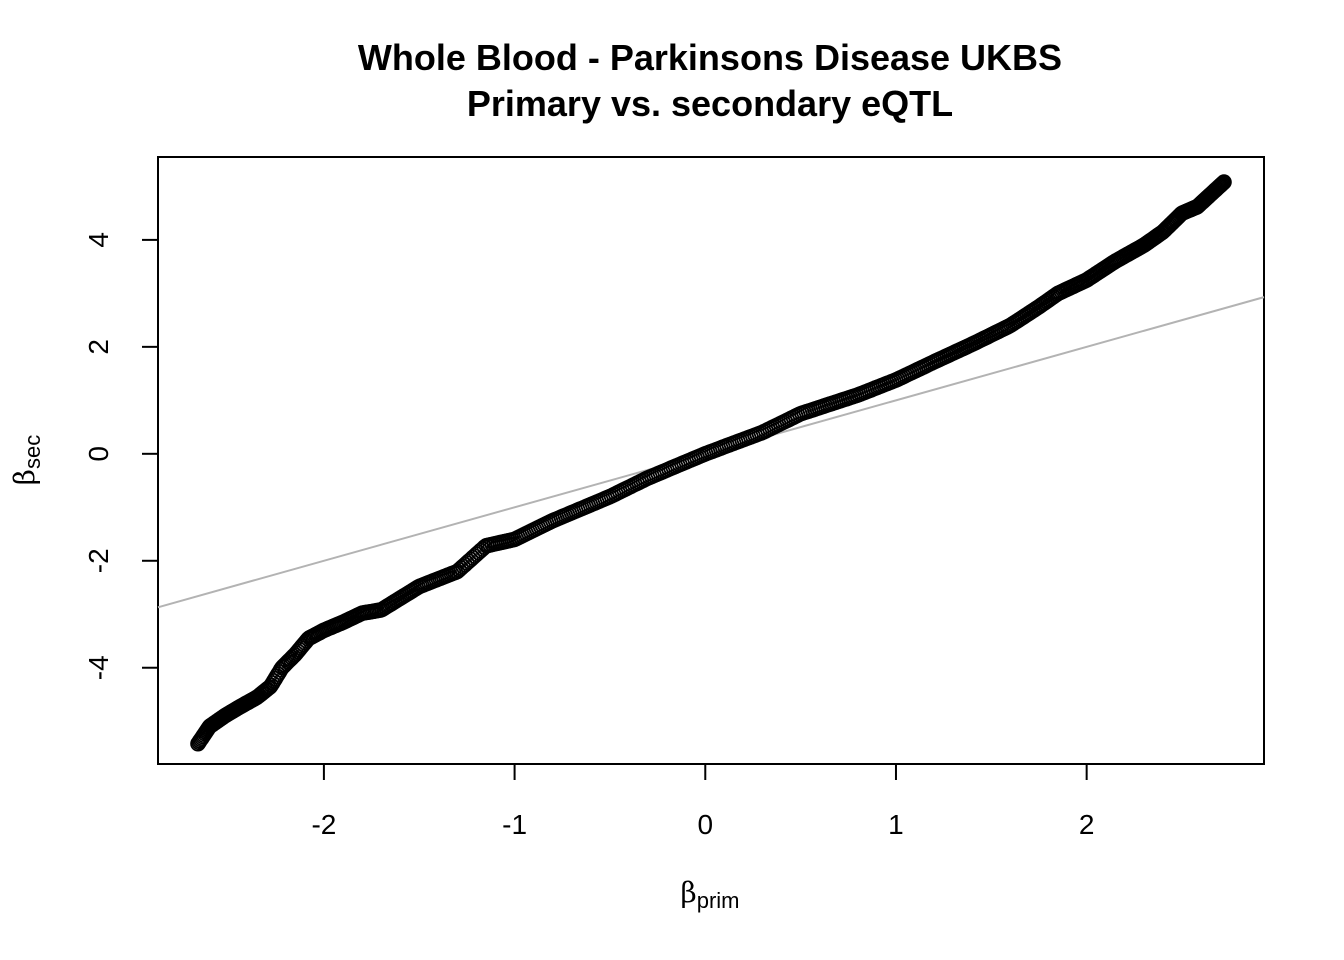 This screenshot has height=960, width=1344. What do you see at coordinates (24, 477) in the screenshot?
I see `y-axis-label-symbol: β` at bounding box center [24, 477].